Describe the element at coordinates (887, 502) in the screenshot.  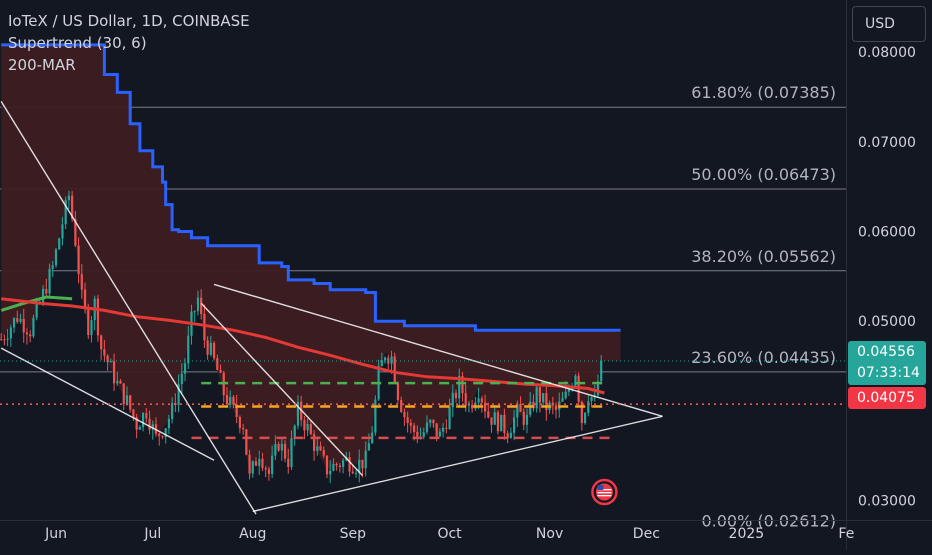
I see `y-tick-label-4: 0.03000` at that location.